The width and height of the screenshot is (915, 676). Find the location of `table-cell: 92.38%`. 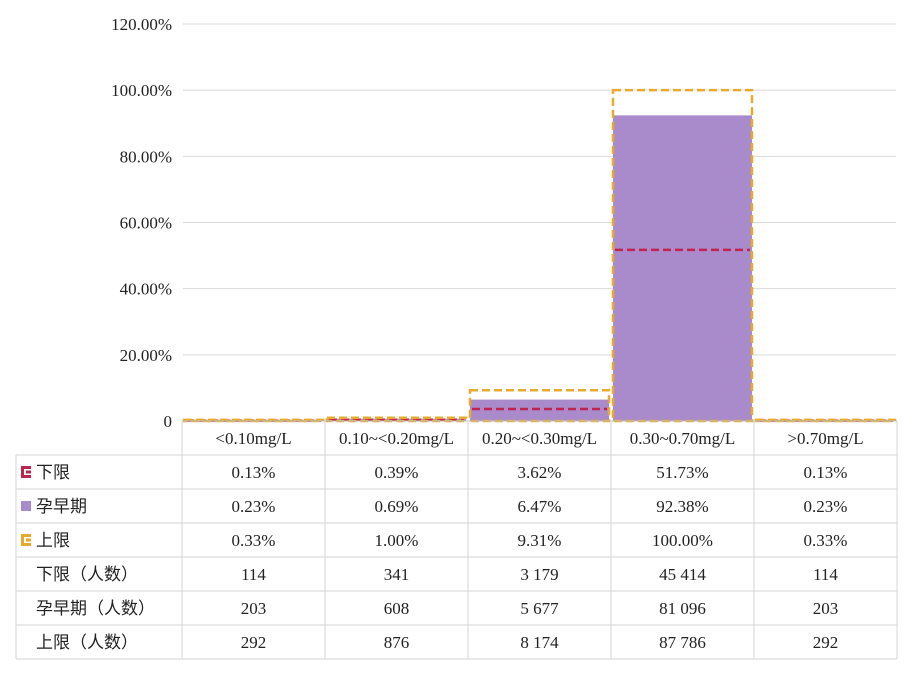

table-cell: 92.38% is located at coordinates (682, 506).